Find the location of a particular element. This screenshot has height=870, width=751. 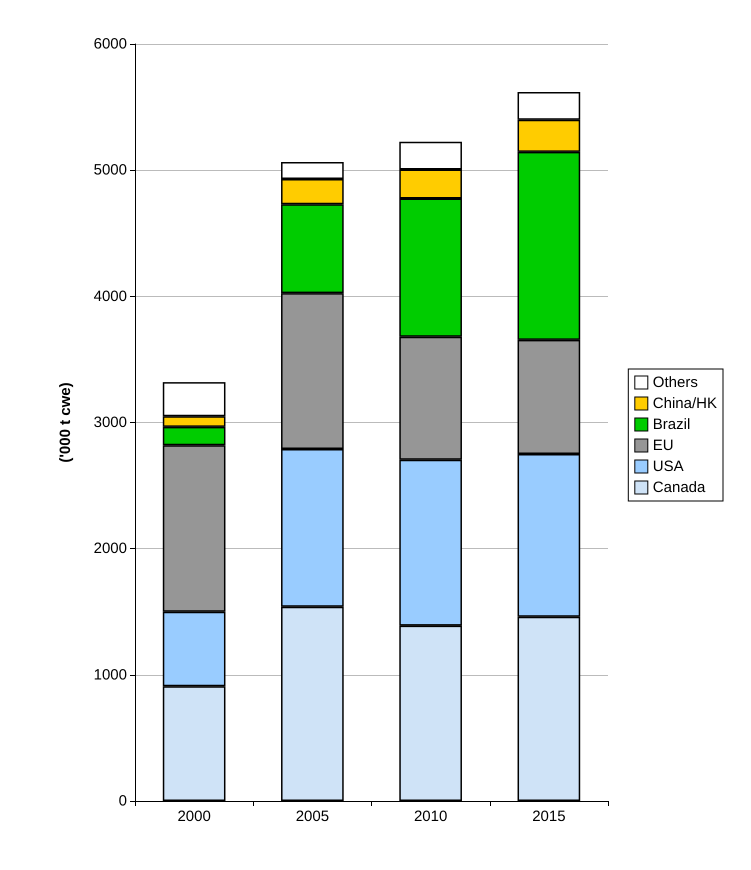

legend-label: Brazil is located at coordinates (671, 424).